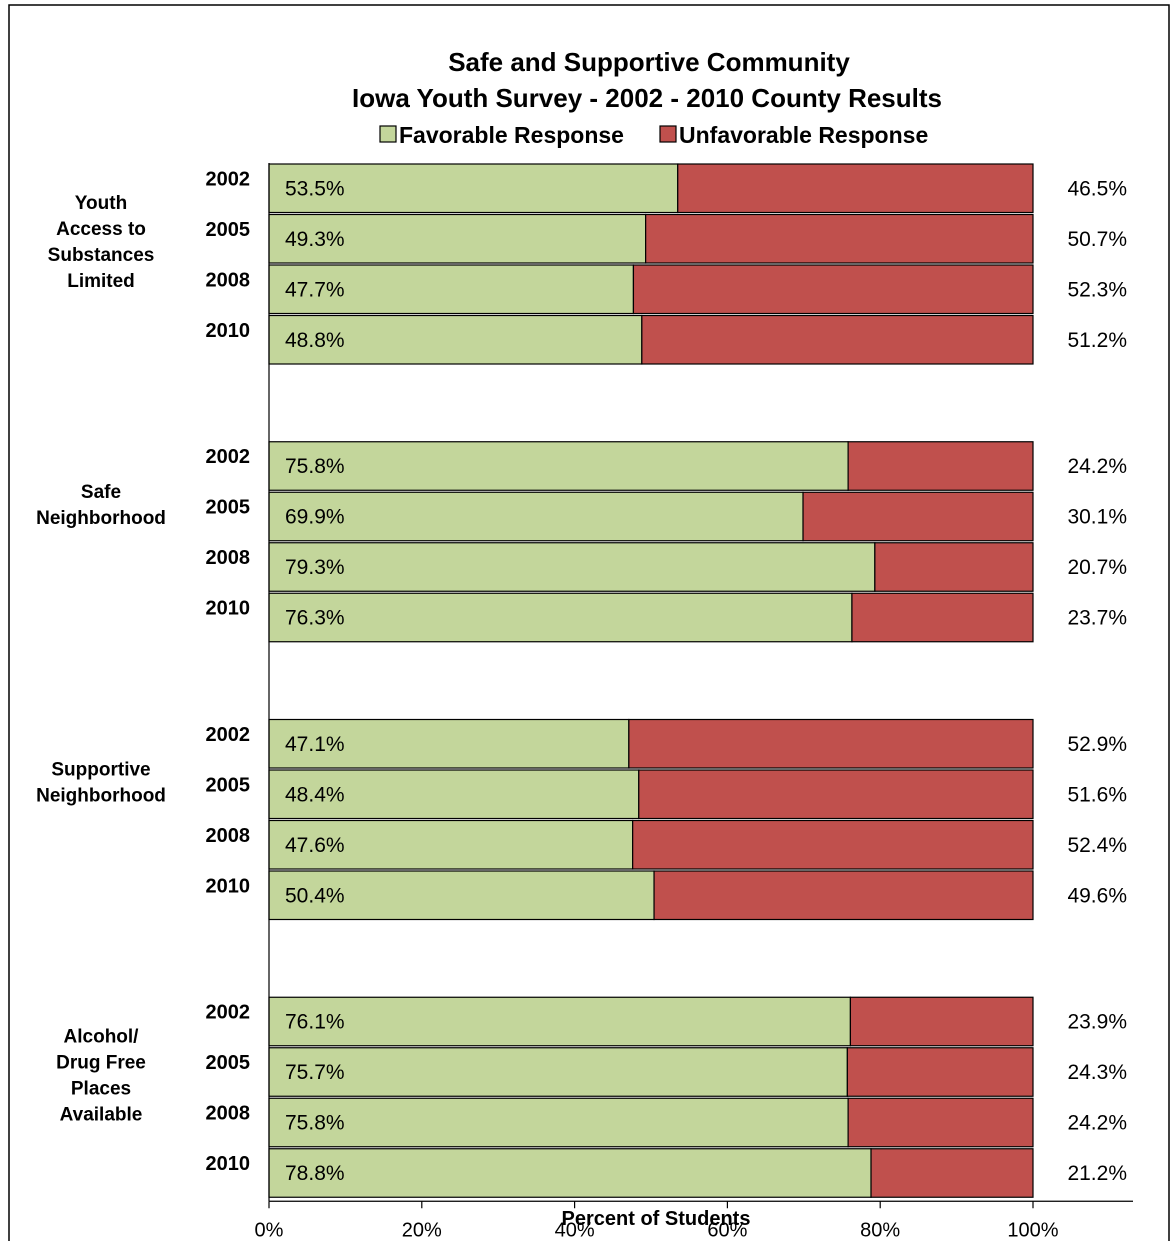 Image resolution: width=1172 pixels, height=1246 pixels. What do you see at coordinates (315, 517) in the screenshot?
I see `data-label-favorable: 69.9%` at bounding box center [315, 517].